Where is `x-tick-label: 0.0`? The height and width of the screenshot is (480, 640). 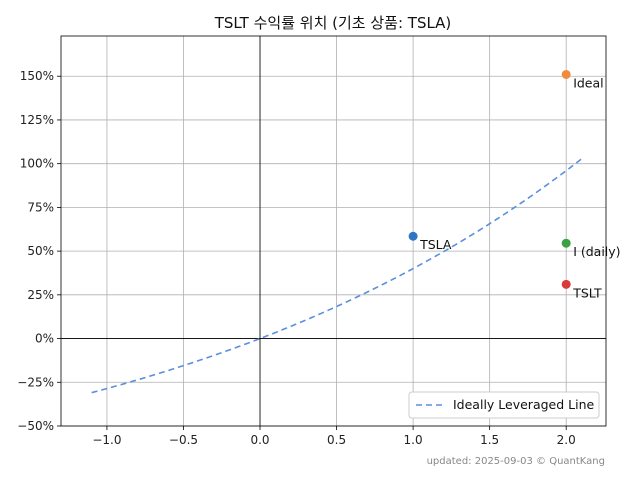
x-tick-label: 0.0 is located at coordinates (259, 440).